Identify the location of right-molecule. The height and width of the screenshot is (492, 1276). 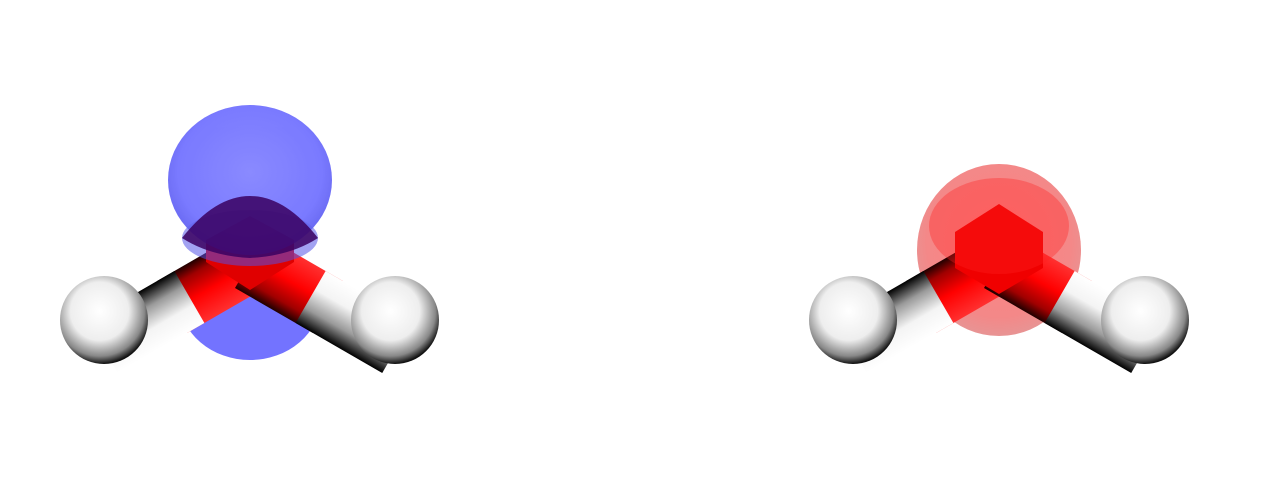
(999, 268).